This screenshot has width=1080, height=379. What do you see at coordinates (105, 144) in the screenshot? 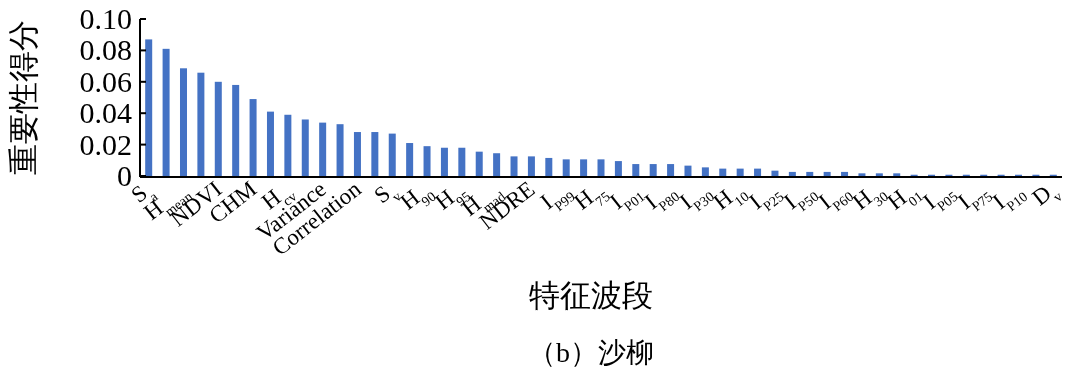
I see `y-tick-label: 0.02` at bounding box center [105, 144].